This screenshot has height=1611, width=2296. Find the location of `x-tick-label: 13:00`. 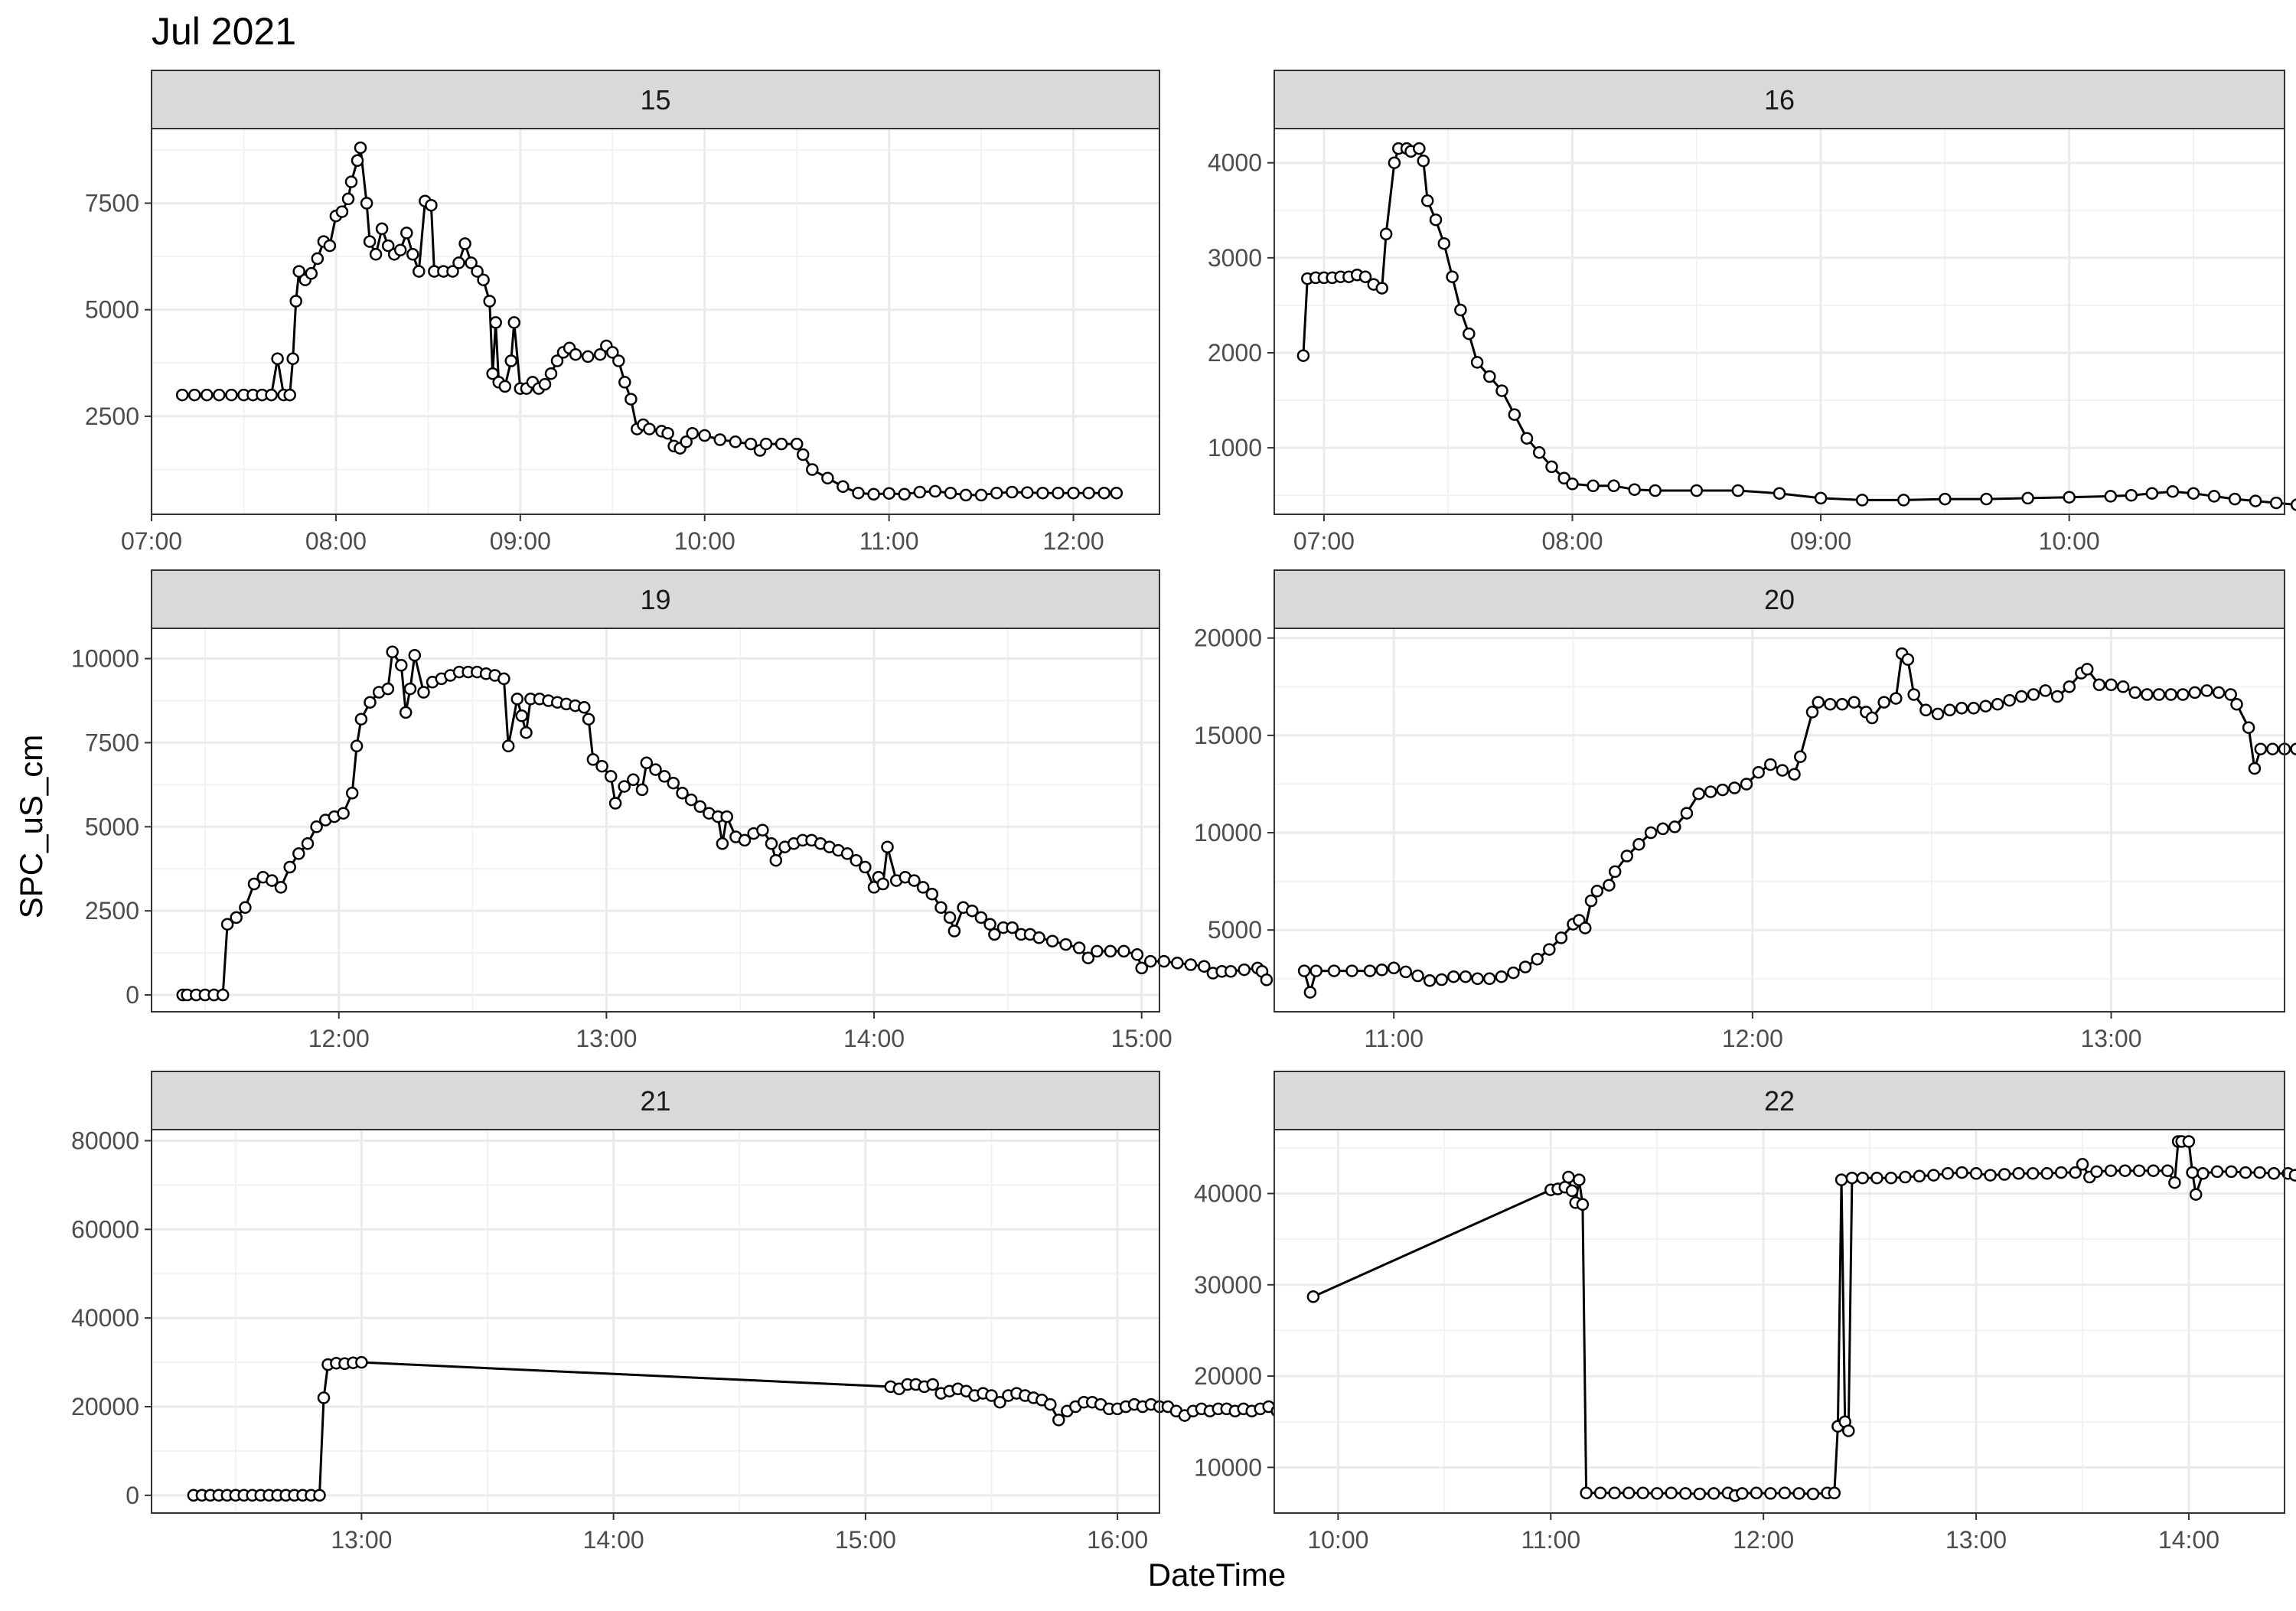

x-tick-label: 13:00 is located at coordinates (2110, 1038).